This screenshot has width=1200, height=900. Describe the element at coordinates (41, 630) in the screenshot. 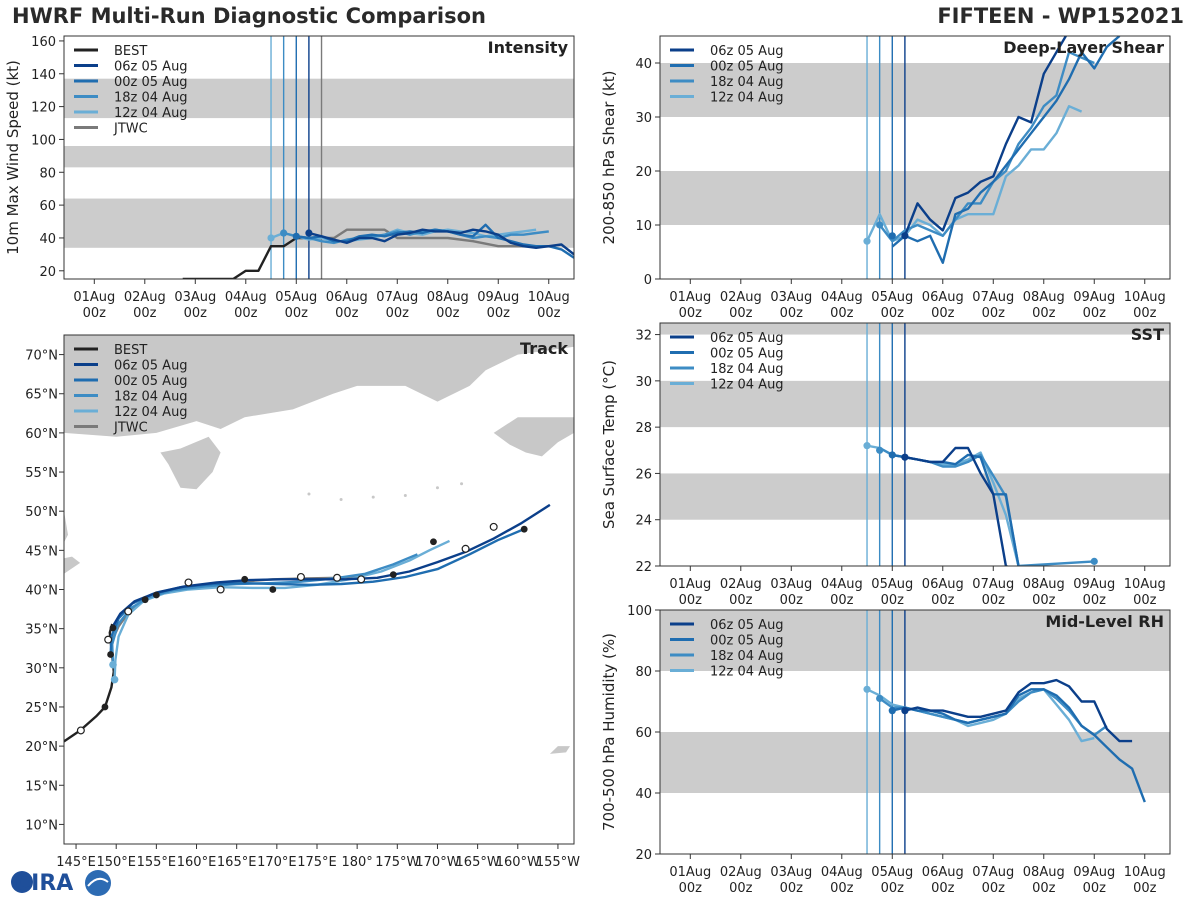

I see `track-ytick-label: 35°N` at that location.